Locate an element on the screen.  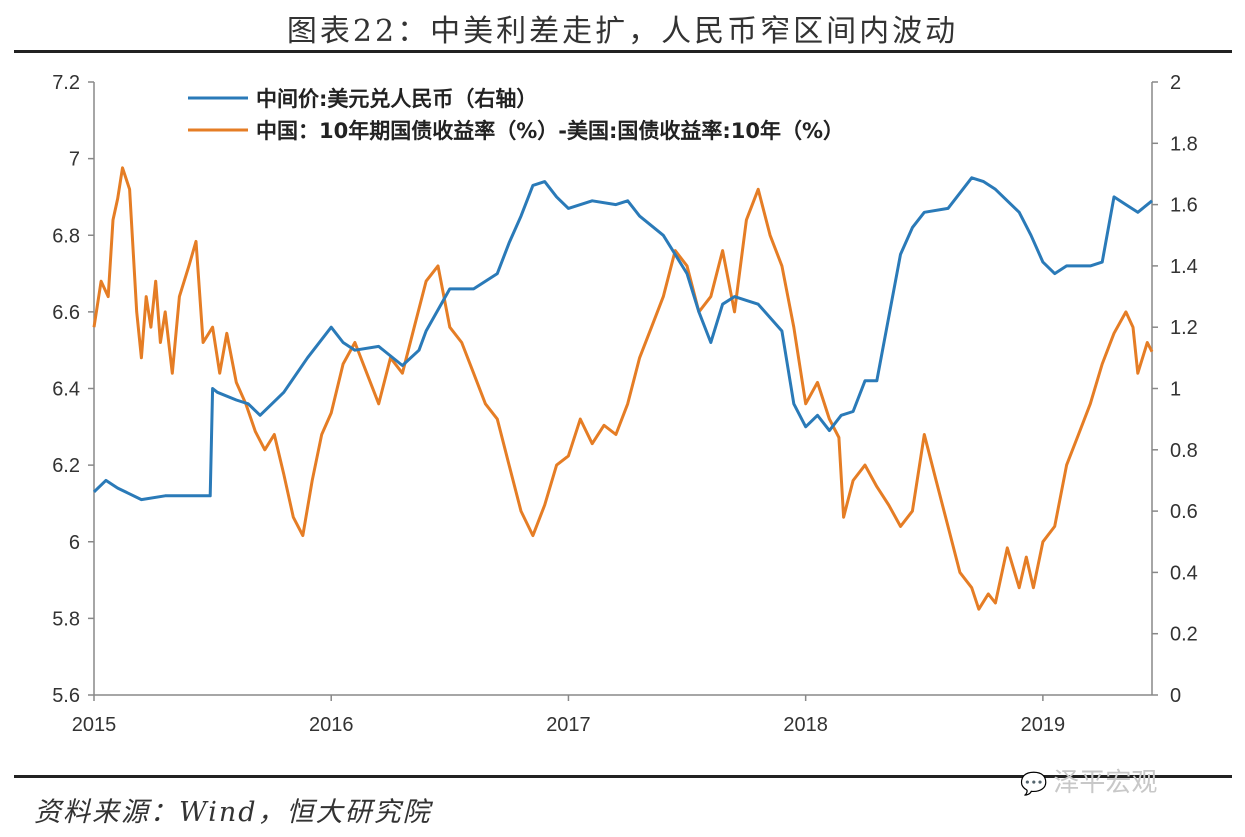
left-tick-label: 7.2 is located at coordinates (66, 83).